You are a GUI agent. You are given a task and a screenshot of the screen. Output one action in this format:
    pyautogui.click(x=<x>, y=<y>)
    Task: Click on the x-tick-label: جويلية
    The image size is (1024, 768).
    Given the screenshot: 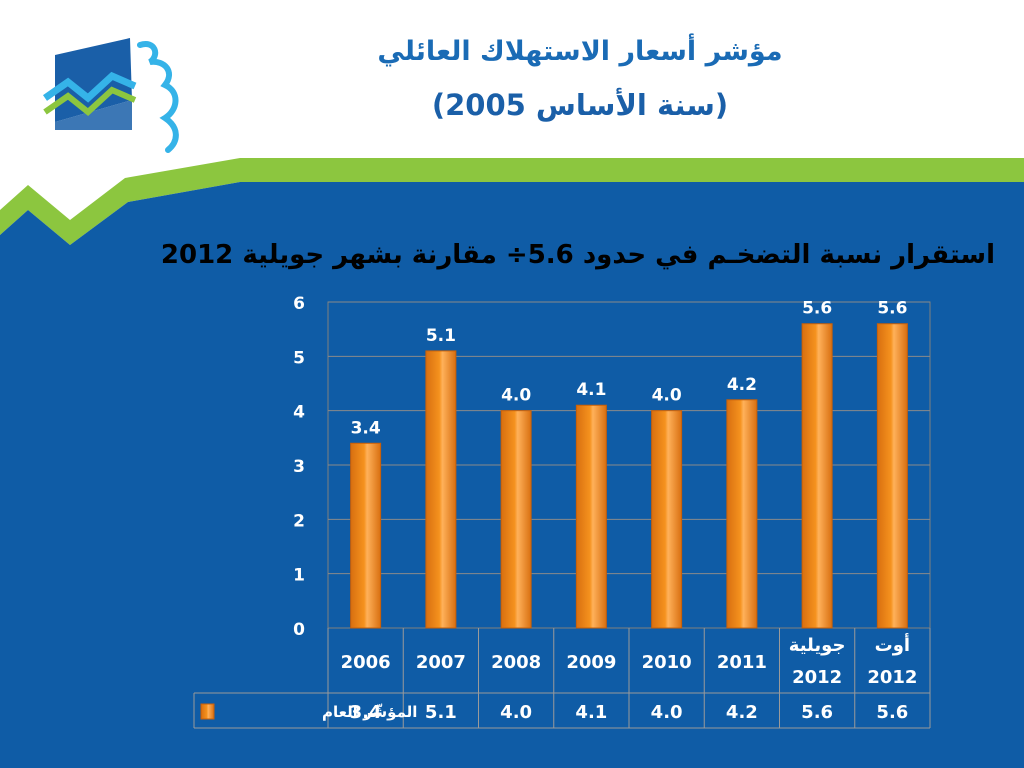 What is the action you would take?
    pyautogui.click(x=817, y=645)
    